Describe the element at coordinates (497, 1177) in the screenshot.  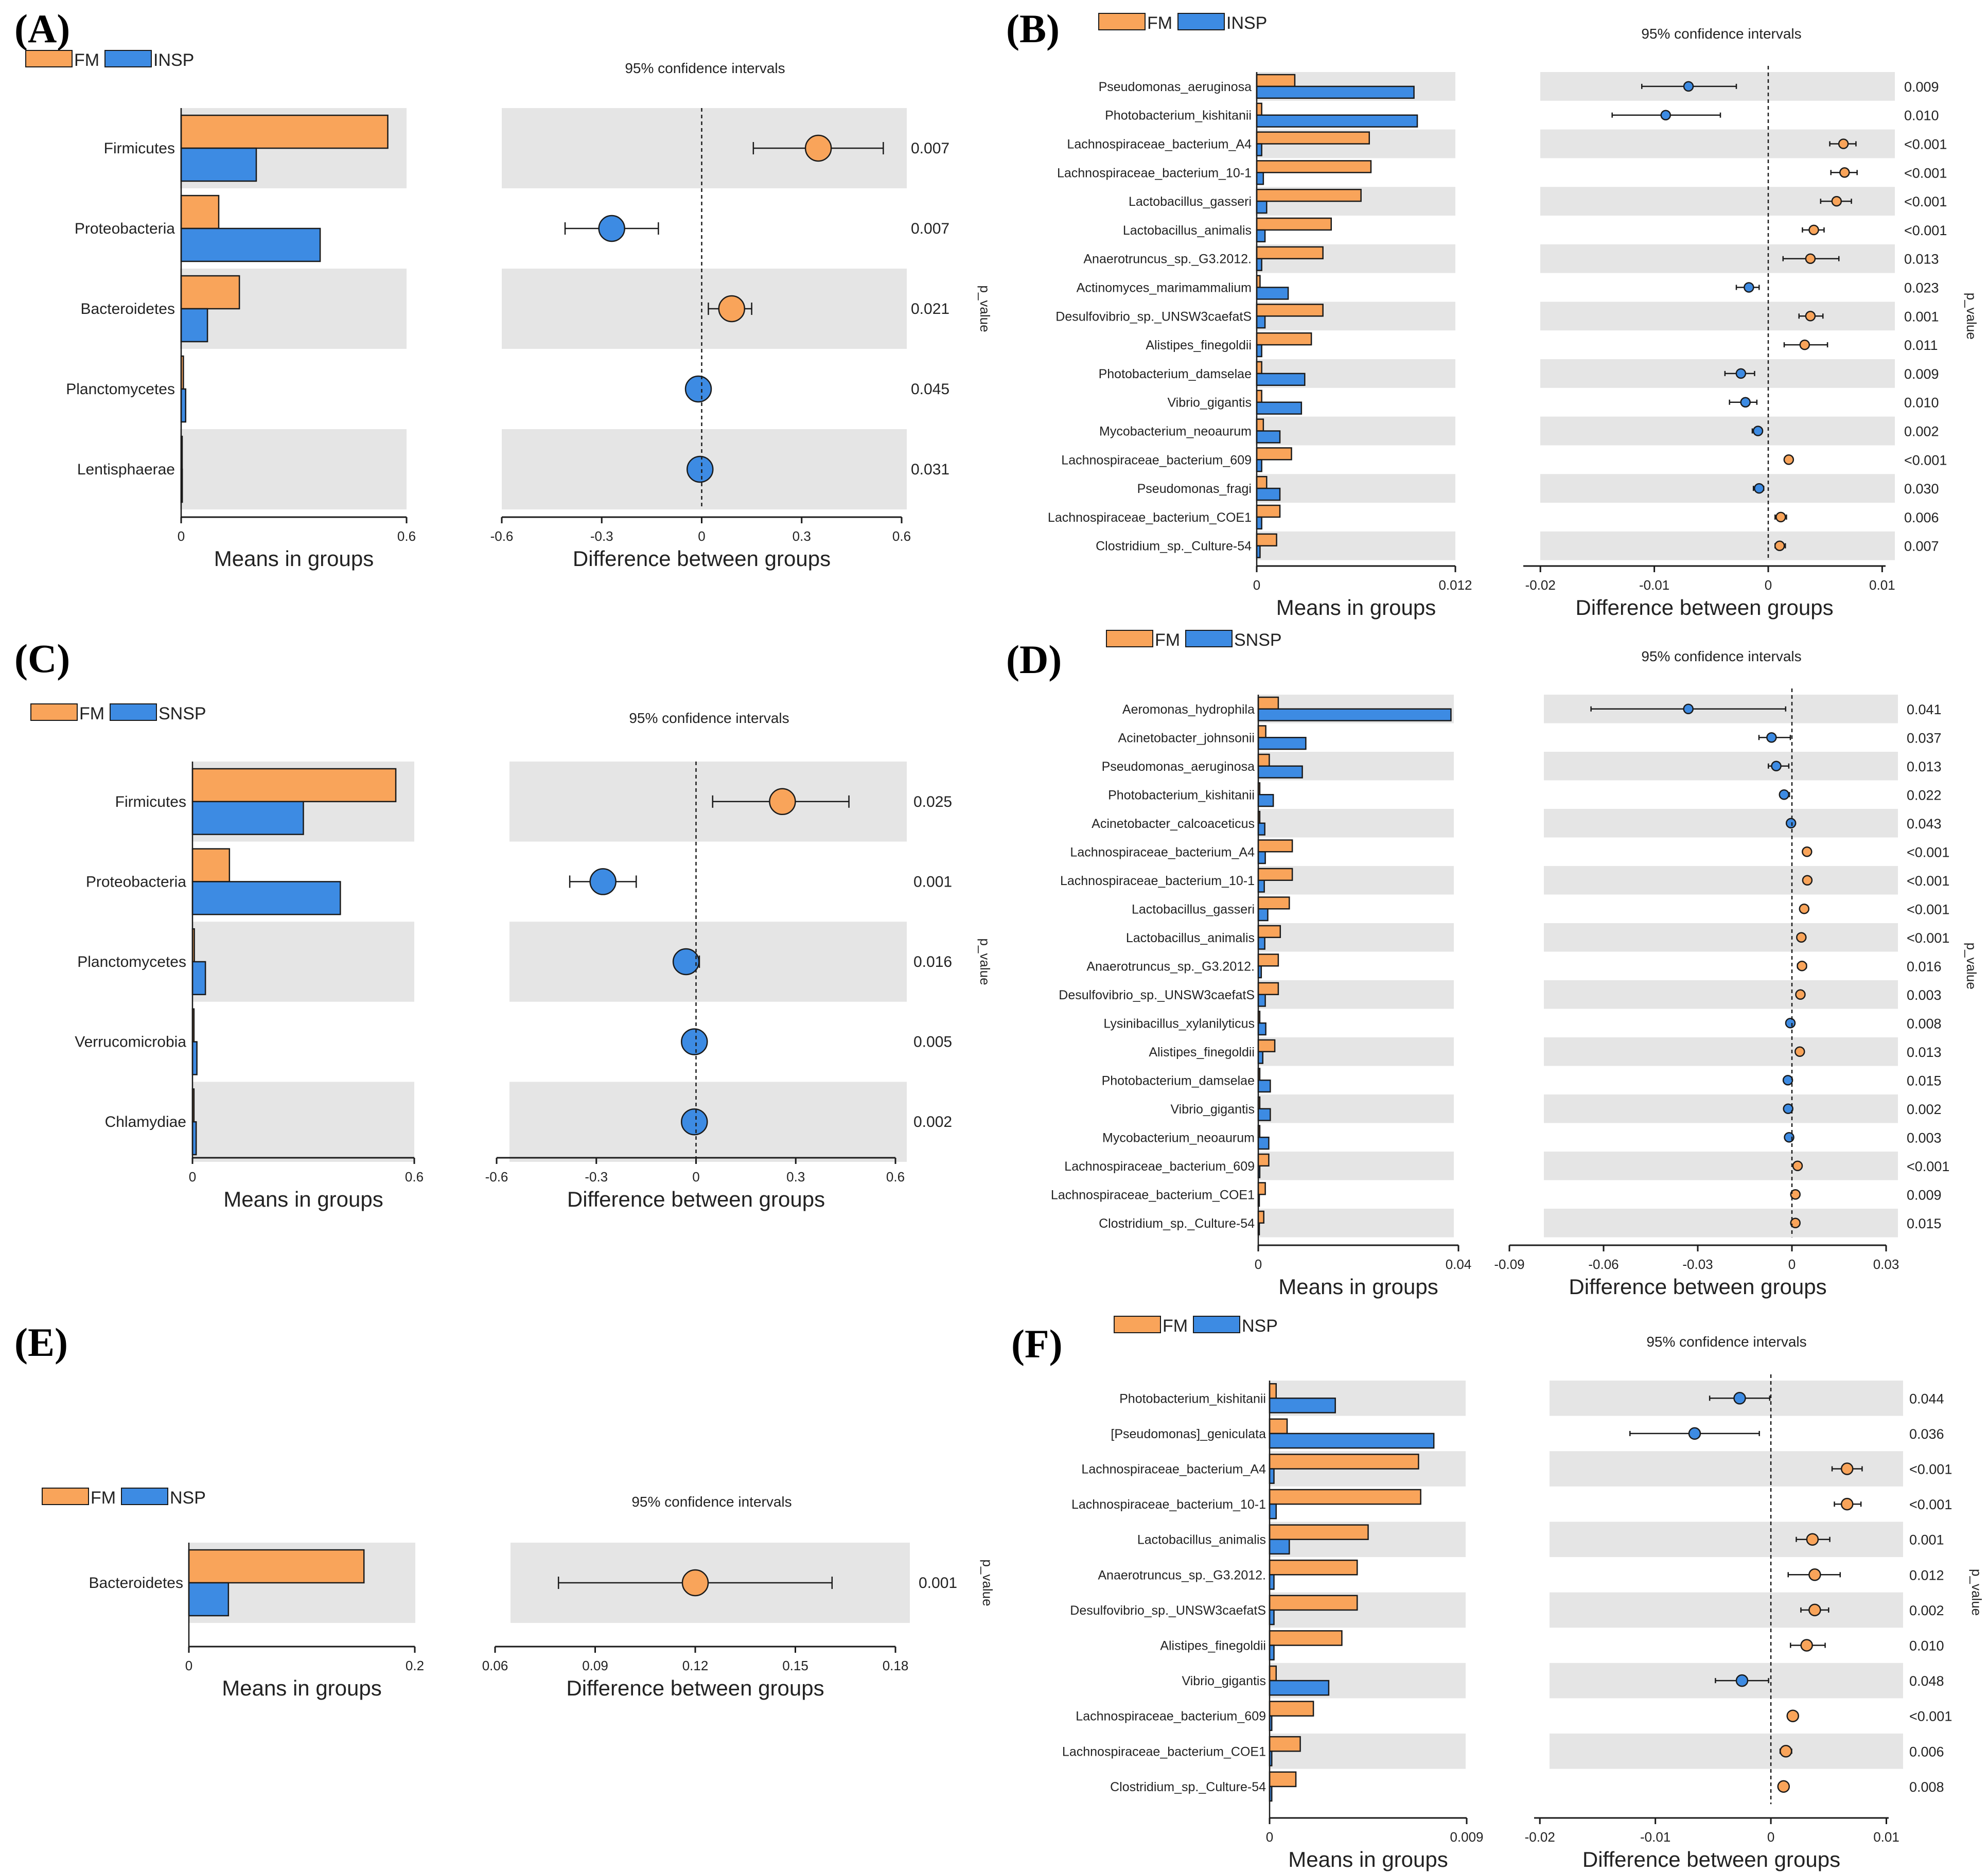
I see `diff-tick-label: -0.6` at that location.